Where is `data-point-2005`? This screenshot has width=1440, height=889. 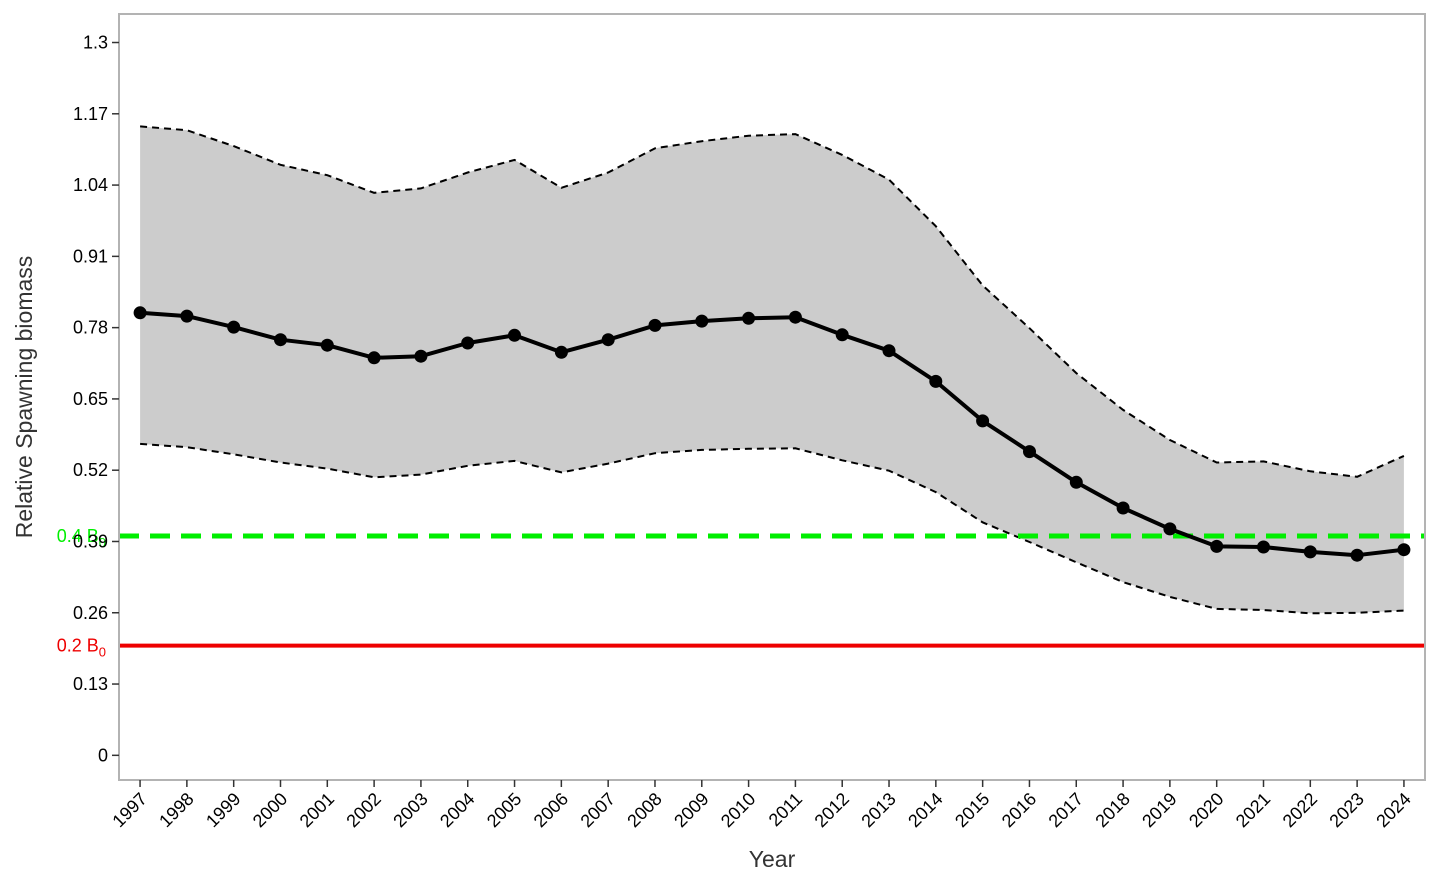
data-point-2005 is located at coordinates (514, 335).